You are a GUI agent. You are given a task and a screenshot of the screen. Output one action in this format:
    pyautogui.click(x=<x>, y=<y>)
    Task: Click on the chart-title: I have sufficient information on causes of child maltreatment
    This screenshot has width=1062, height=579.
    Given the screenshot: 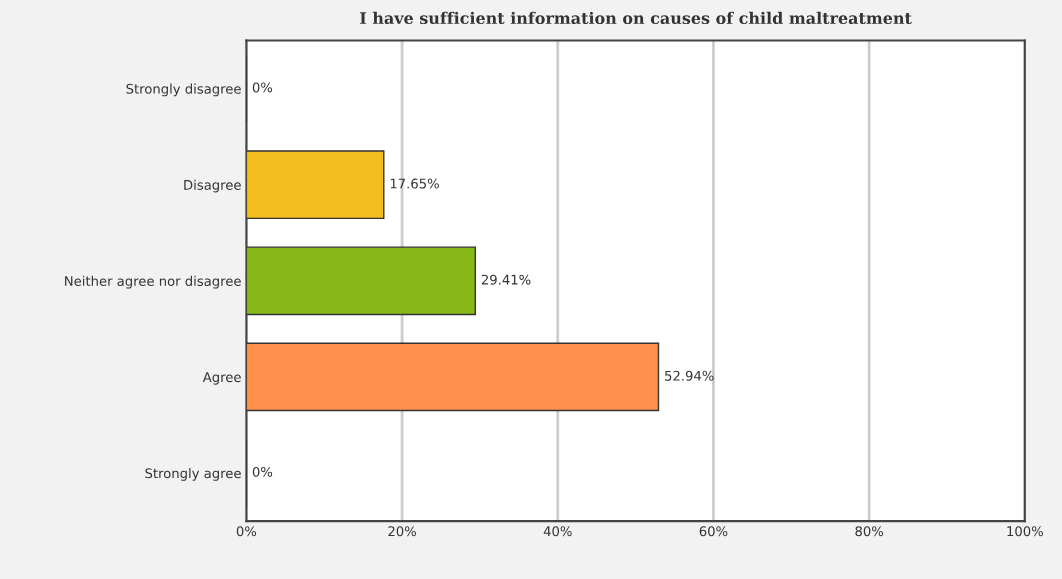 What is the action you would take?
    pyautogui.click(x=636, y=18)
    